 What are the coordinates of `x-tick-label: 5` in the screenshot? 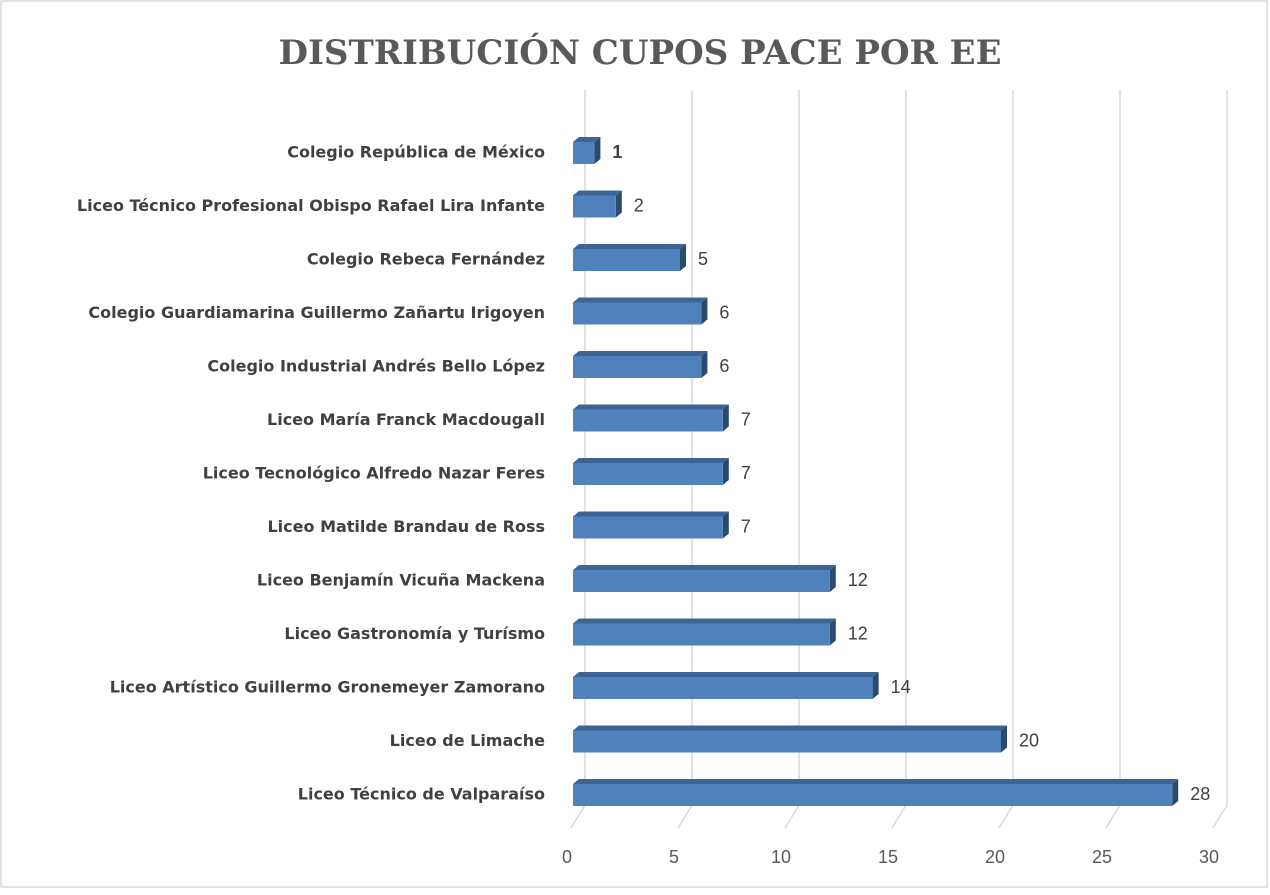 It's located at (674, 857).